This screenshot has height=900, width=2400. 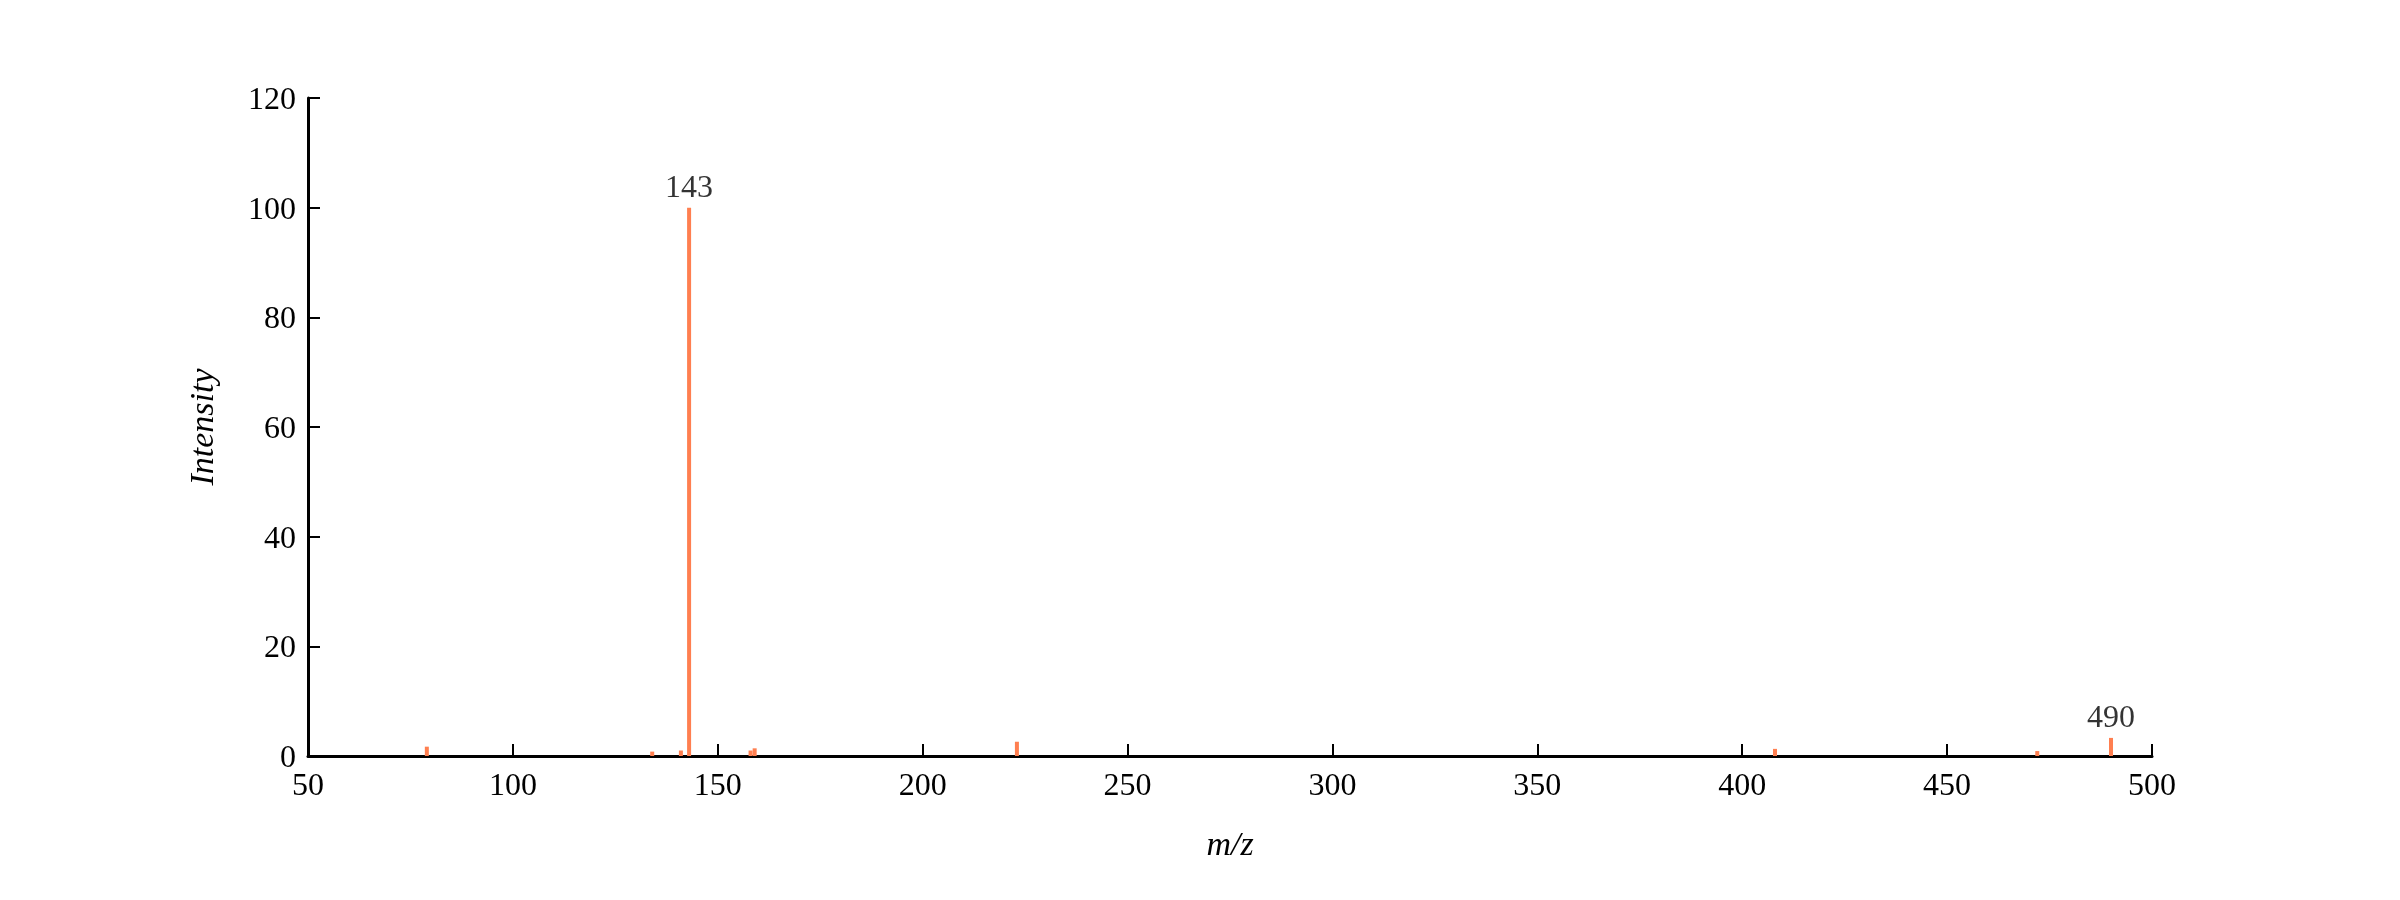 I want to click on y-tick-label: 100, so click(x=272, y=207).